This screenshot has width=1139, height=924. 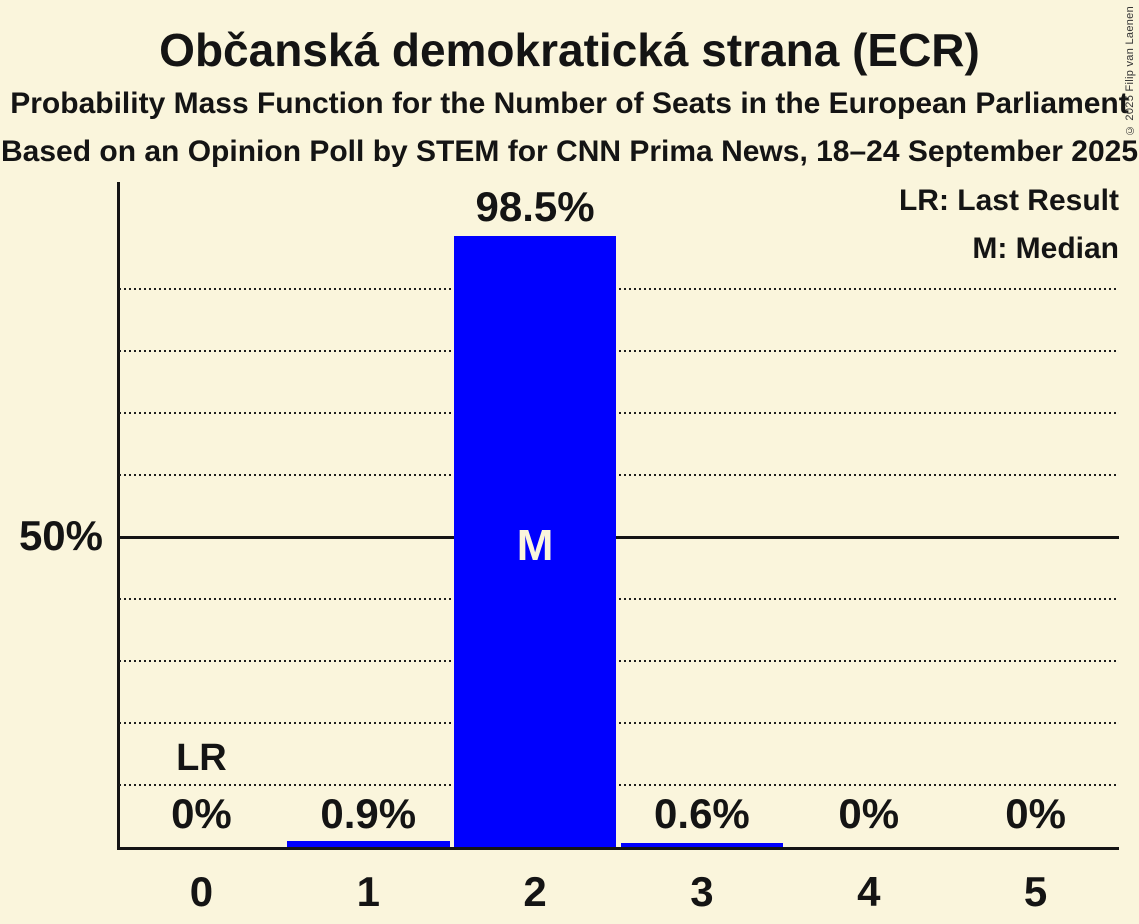 What do you see at coordinates (201, 758) in the screenshot?
I see `last-result-marker: LR` at bounding box center [201, 758].